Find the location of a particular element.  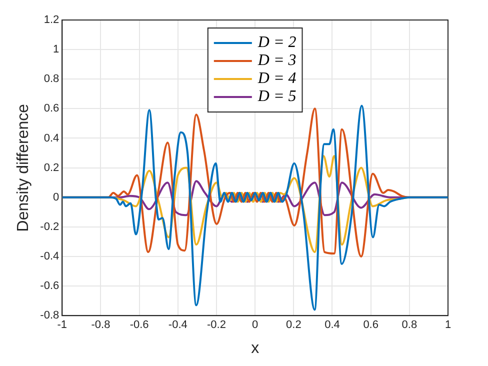

y-tick-label: 1.2 is located at coordinates (52, 20).